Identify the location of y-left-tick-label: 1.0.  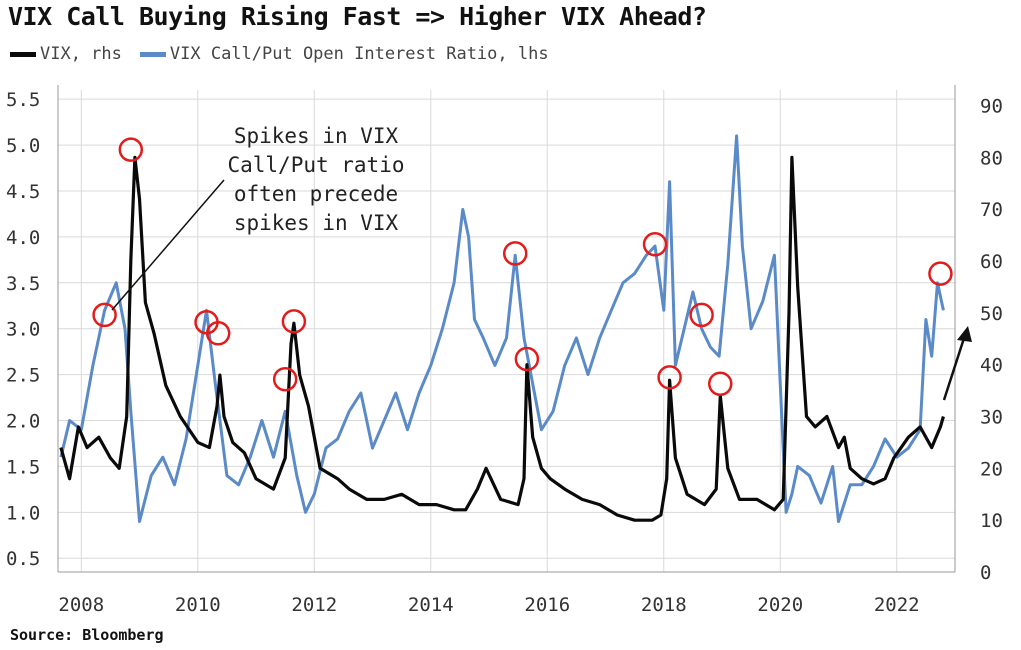
(23, 513).